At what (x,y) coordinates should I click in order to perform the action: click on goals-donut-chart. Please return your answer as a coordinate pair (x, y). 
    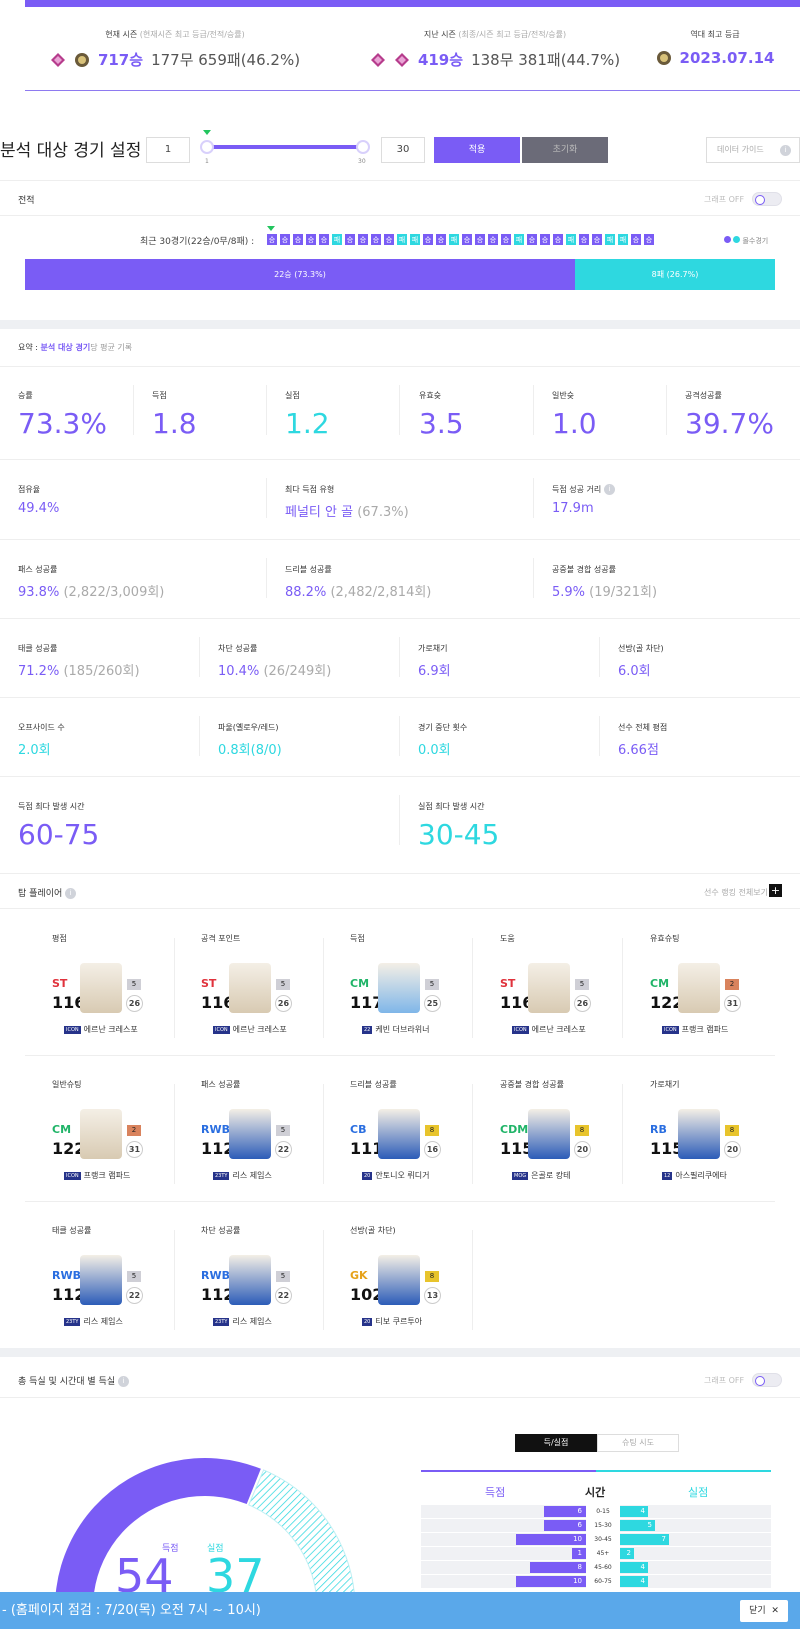
    Looking at the image, I should click on (205, 1525).